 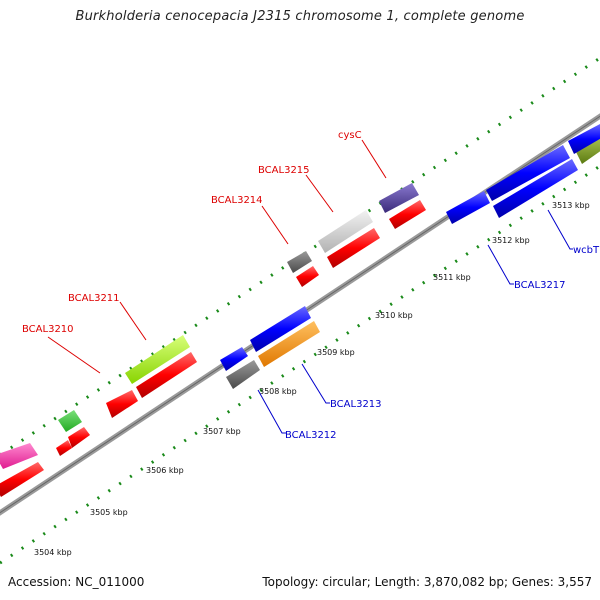 What do you see at coordinates (278, 391) in the screenshot?
I see `kbp-tick-label: 3508 kbp` at bounding box center [278, 391].